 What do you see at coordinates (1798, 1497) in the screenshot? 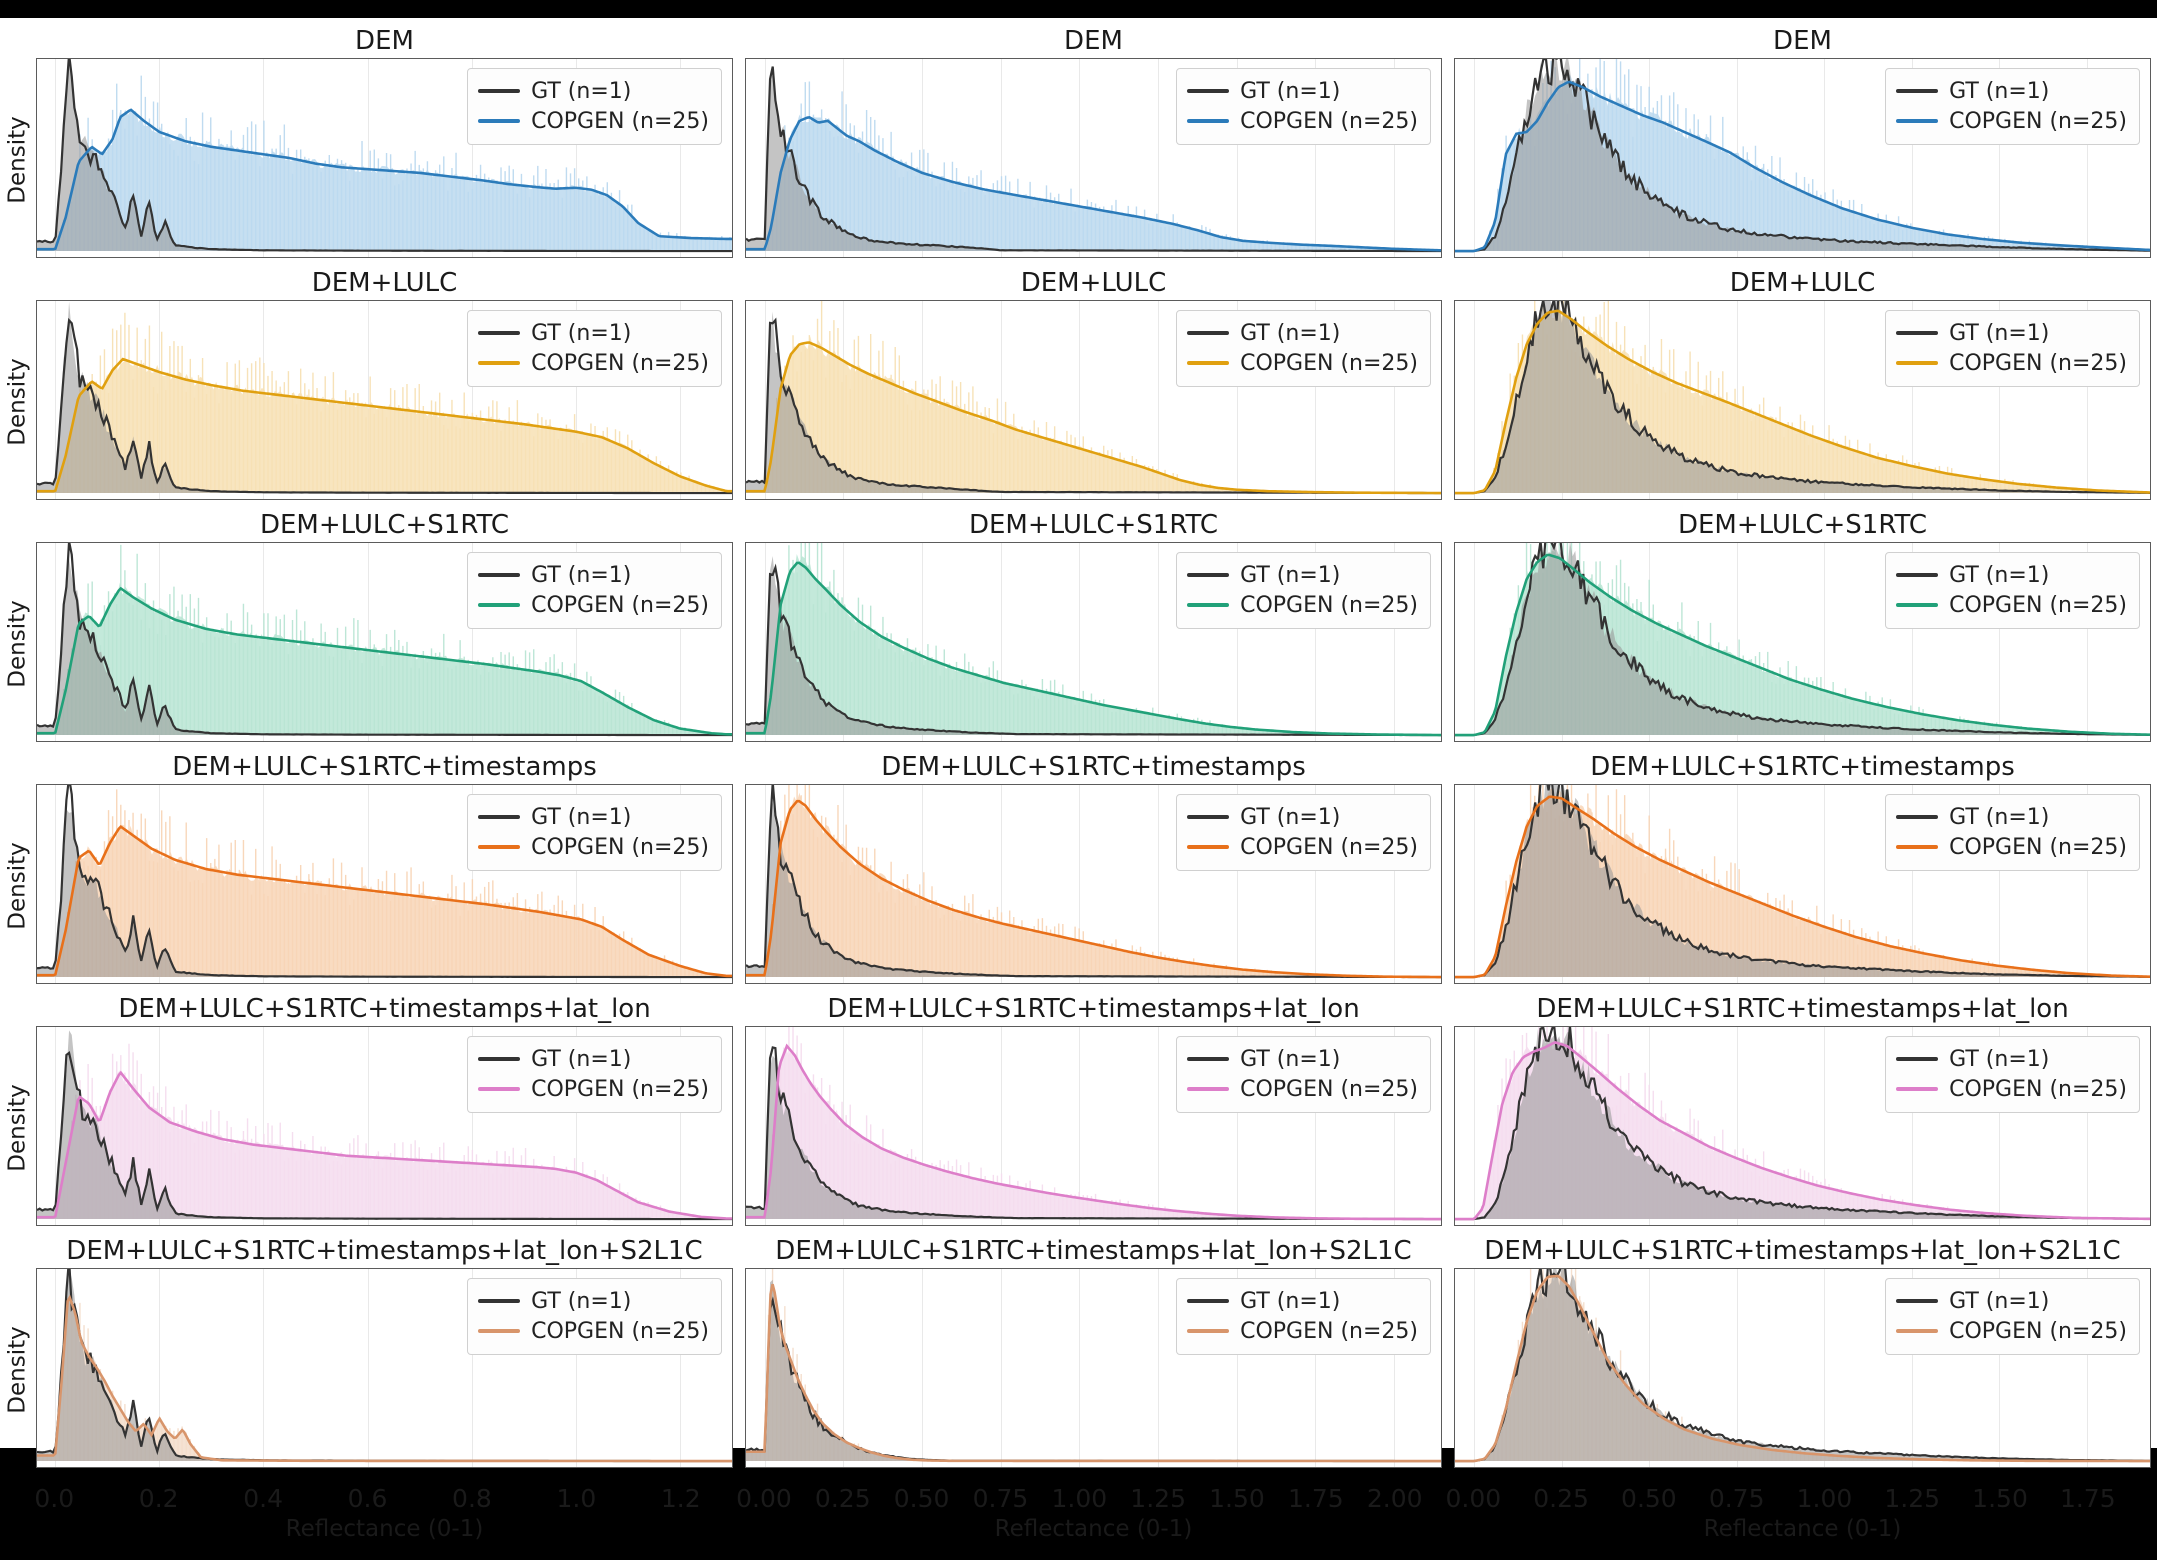
I see `x-tick-labels: 0.00 0.25 0.50 0.75 1.00 1.25 1.50 1.75` at bounding box center [1798, 1497].